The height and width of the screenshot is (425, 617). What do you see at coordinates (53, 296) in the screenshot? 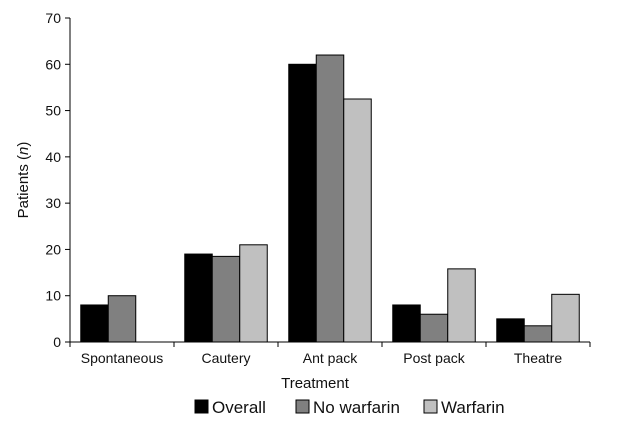
I see `y-tick-label: 10` at bounding box center [53, 296].